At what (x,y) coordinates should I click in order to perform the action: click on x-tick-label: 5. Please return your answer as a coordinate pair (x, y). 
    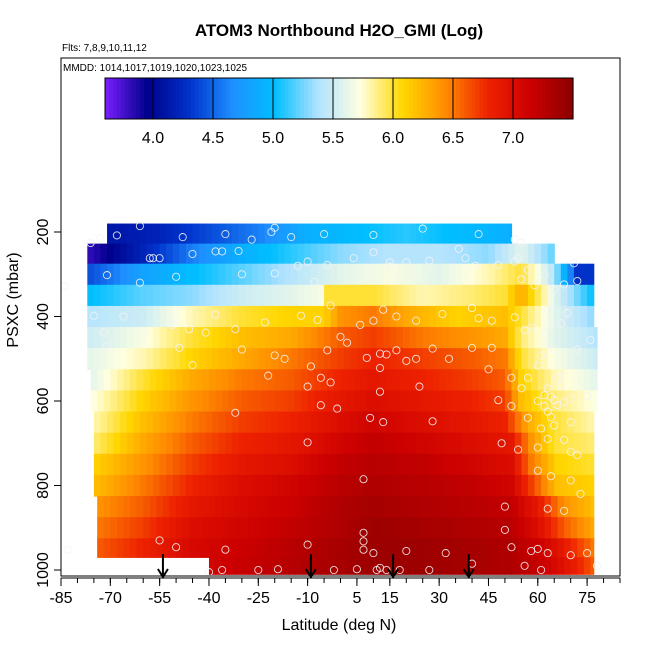
    Looking at the image, I should click on (356, 598).